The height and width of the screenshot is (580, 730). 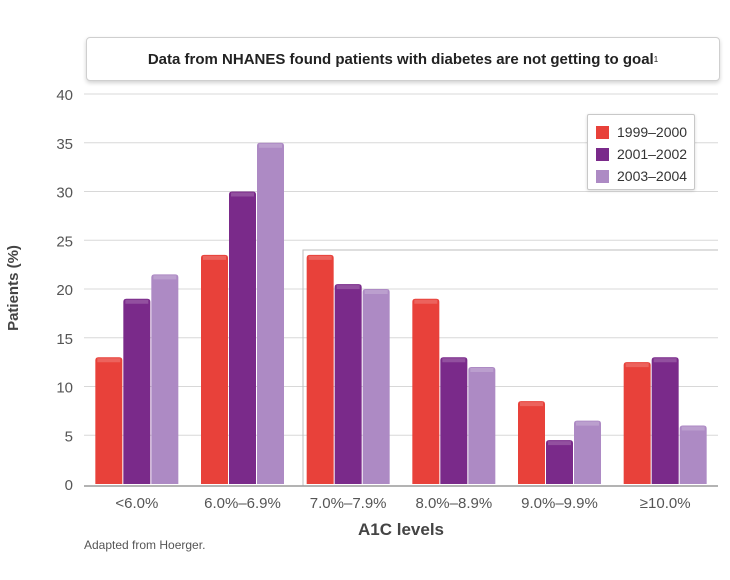 What do you see at coordinates (401, 529) in the screenshot?
I see `x-axis-label: A1C levels` at bounding box center [401, 529].